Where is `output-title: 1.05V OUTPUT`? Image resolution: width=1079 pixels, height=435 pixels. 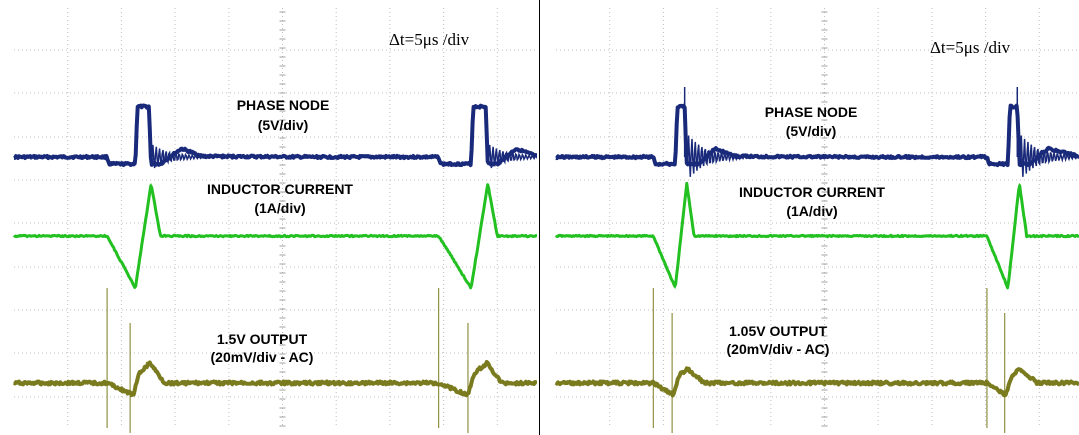 output-title: 1.05V OUTPUT is located at coordinates (778, 331).